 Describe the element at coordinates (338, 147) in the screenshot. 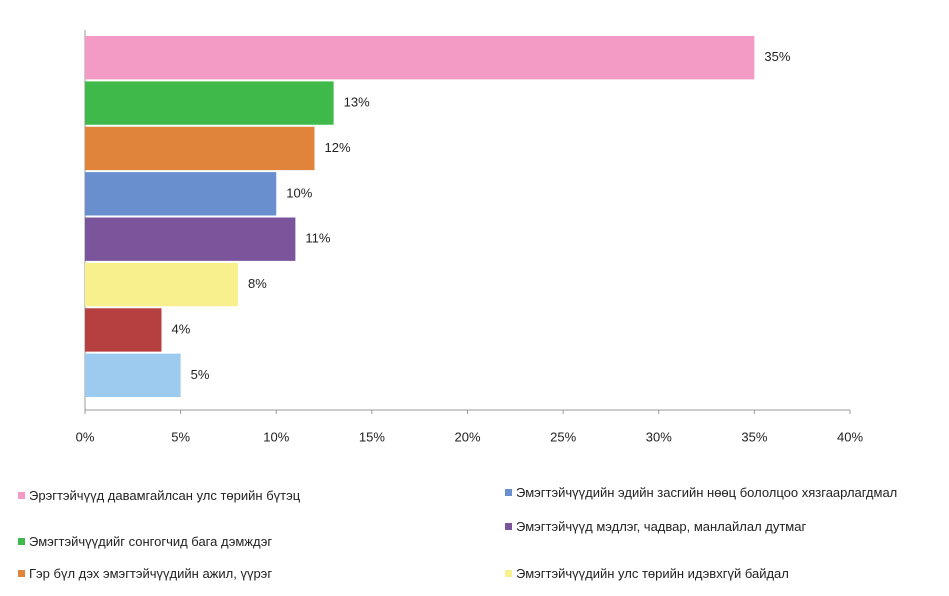

I see `value-label: 12%` at that location.